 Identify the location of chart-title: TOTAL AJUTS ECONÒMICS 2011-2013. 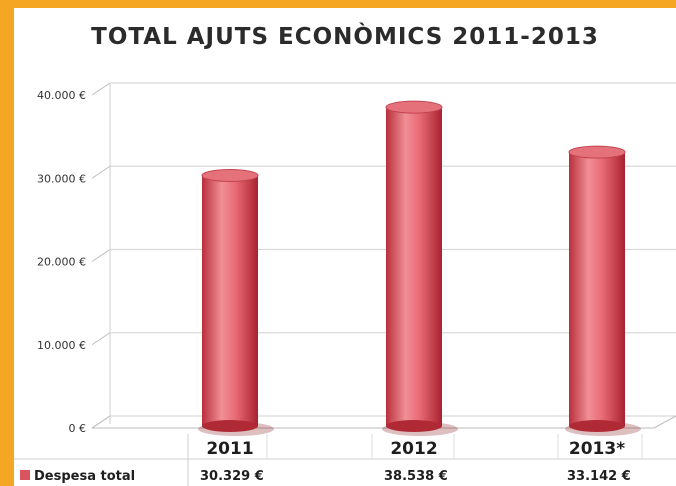
(345, 37).